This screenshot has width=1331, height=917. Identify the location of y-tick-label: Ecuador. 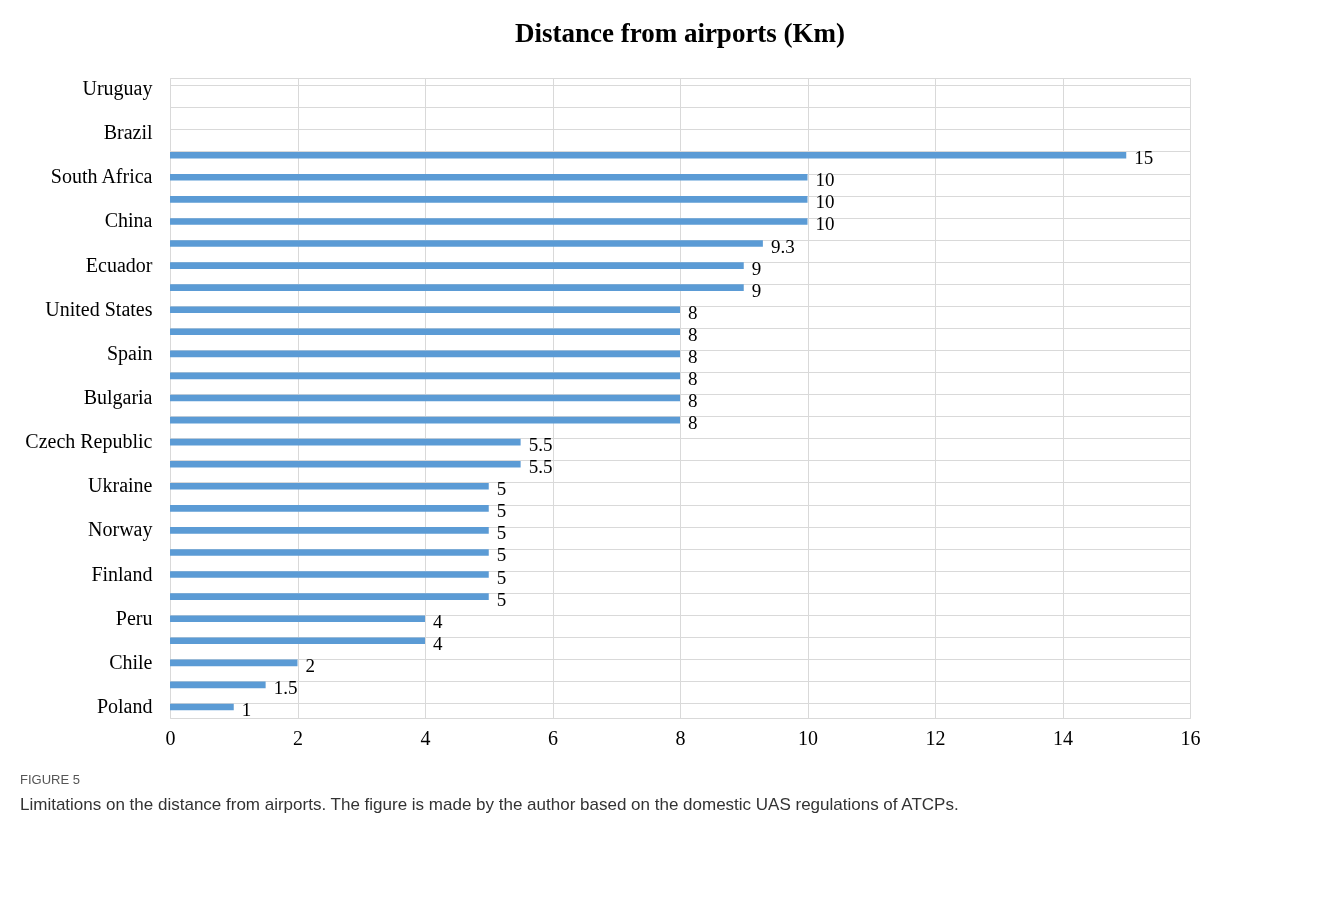
(119, 264).